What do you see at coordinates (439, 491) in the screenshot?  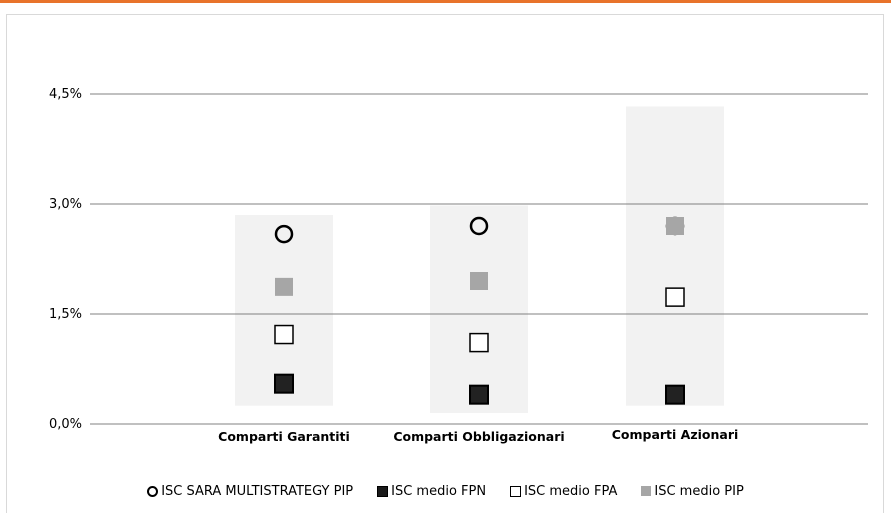 I see `legend-label-fpn: ISC medio FPN` at bounding box center [439, 491].